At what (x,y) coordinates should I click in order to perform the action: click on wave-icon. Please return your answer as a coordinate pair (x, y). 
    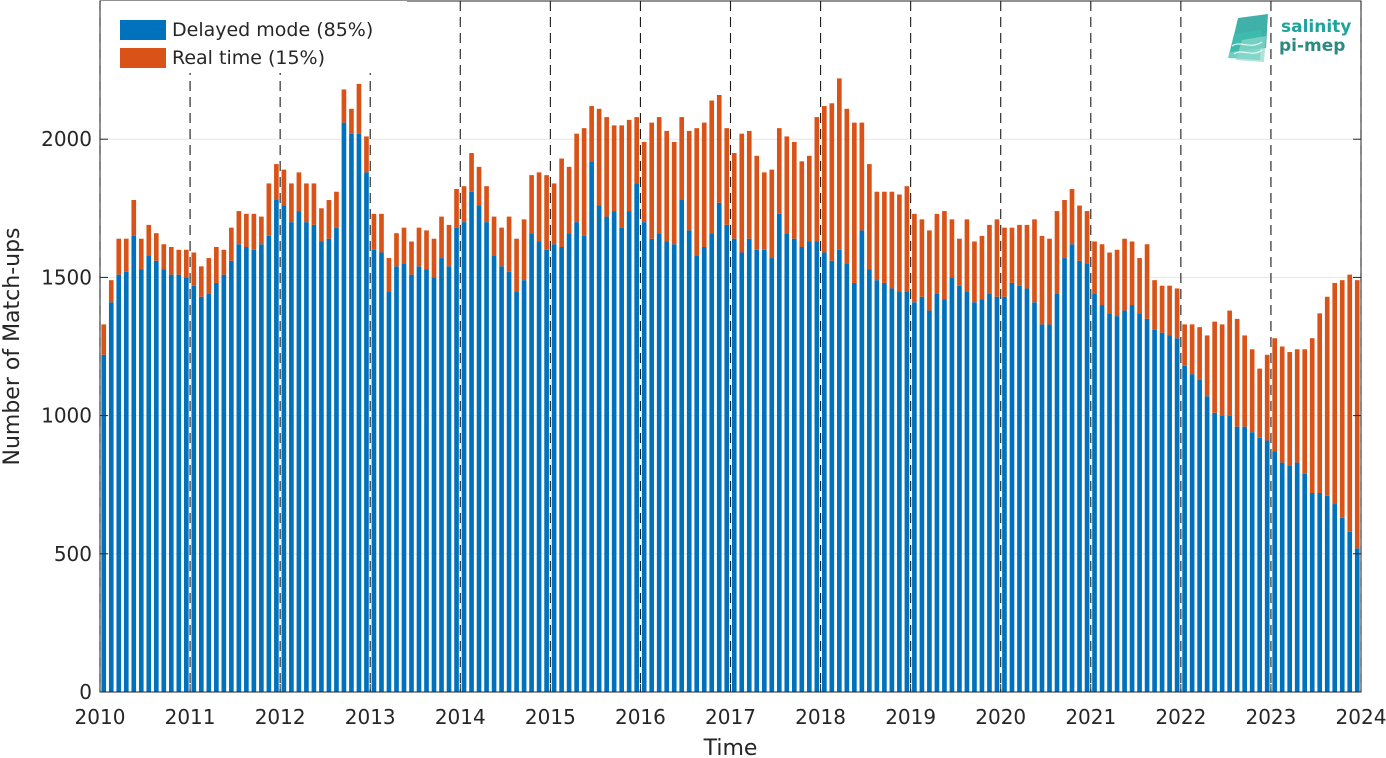
    Looking at the image, I should click on (1248, 38).